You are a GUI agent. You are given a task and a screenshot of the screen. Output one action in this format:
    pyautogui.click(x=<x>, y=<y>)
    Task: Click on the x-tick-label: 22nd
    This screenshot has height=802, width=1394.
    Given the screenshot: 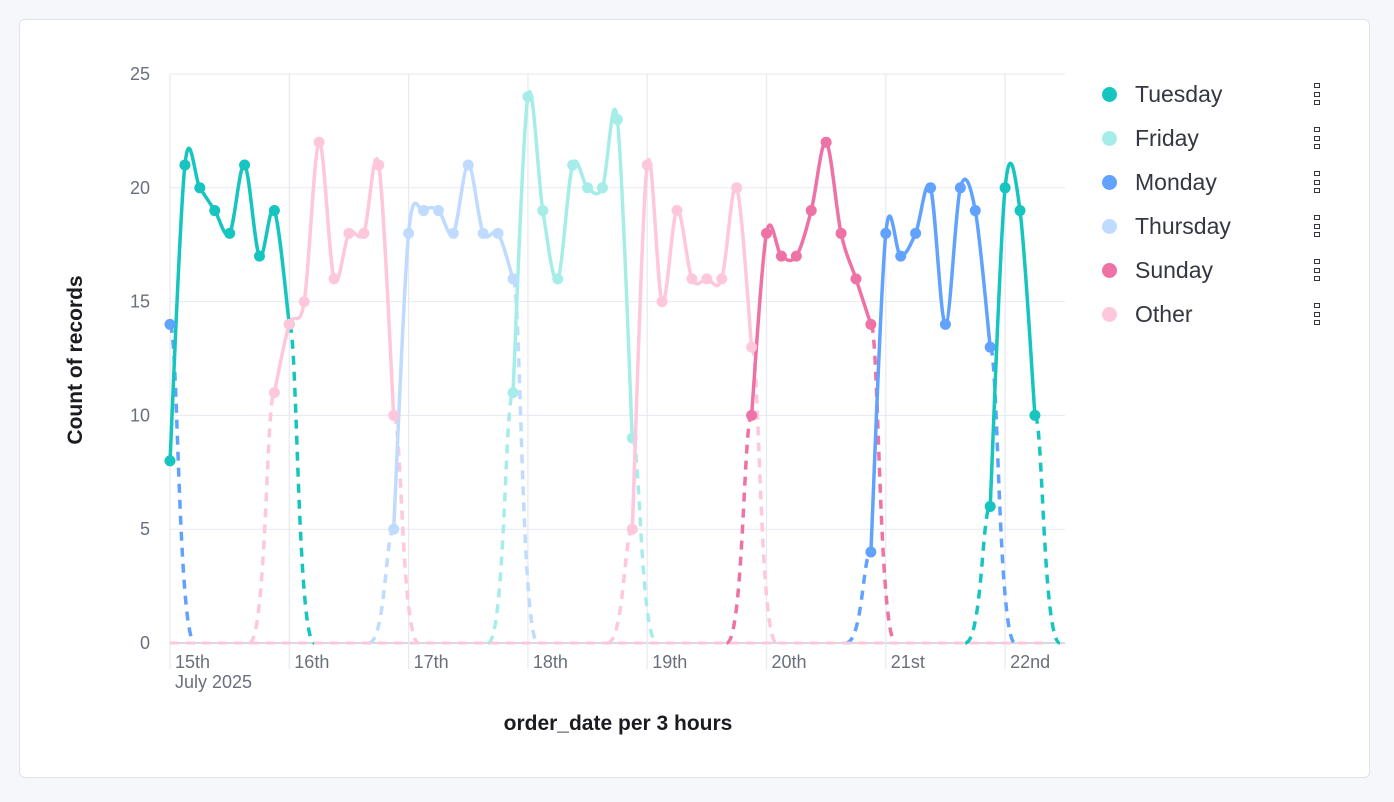 What is the action you would take?
    pyautogui.click(x=1030, y=662)
    